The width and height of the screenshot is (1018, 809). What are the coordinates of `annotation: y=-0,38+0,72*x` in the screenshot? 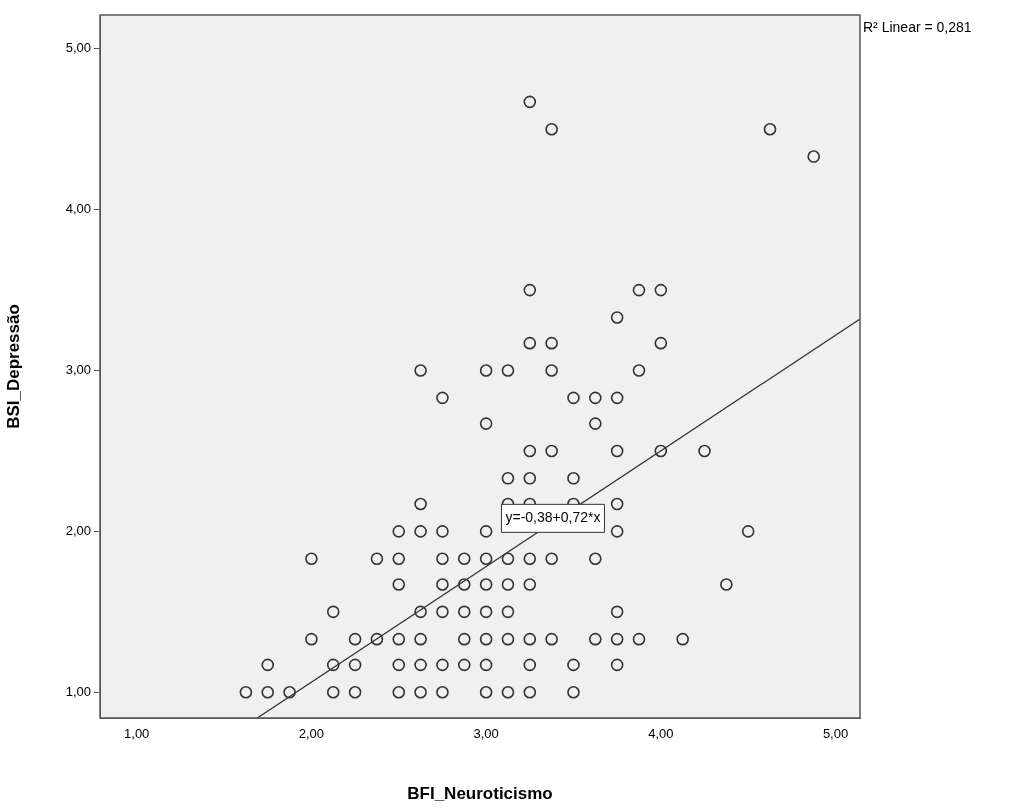 It's located at (553, 517).